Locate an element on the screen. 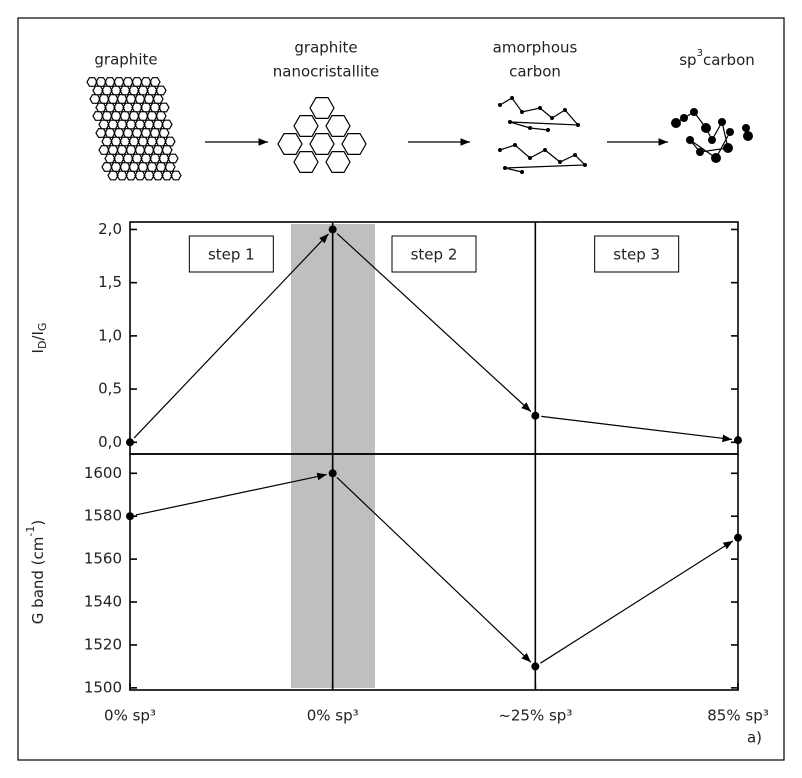 The image size is (802, 778). step-label: step 2 is located at coordinates (434, 255).